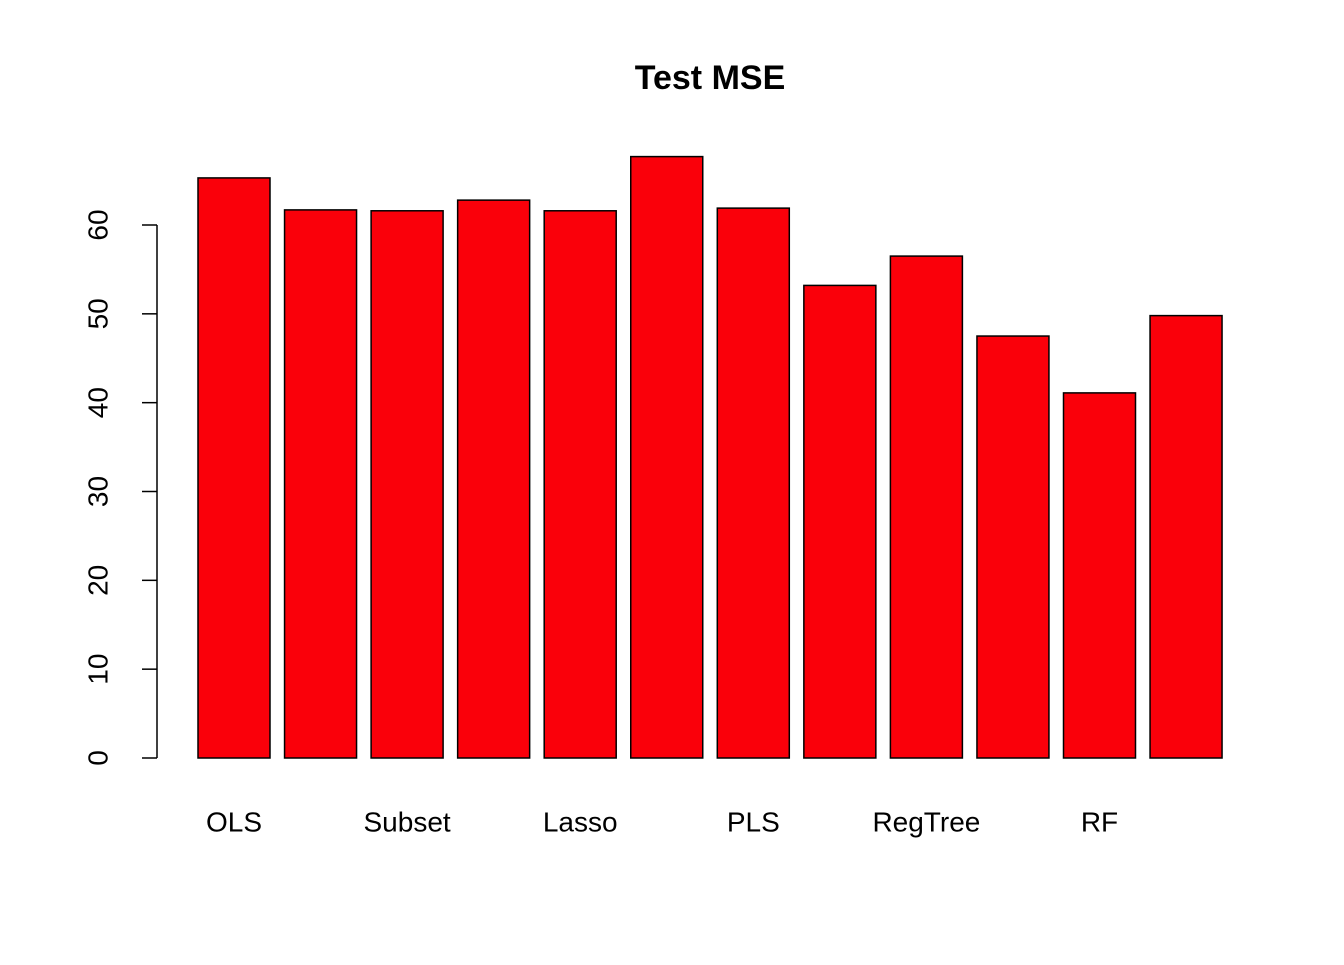  Describe the element at coordinates (97, 669) in the screenshot. I see `y-tick-label: 10` at that location.